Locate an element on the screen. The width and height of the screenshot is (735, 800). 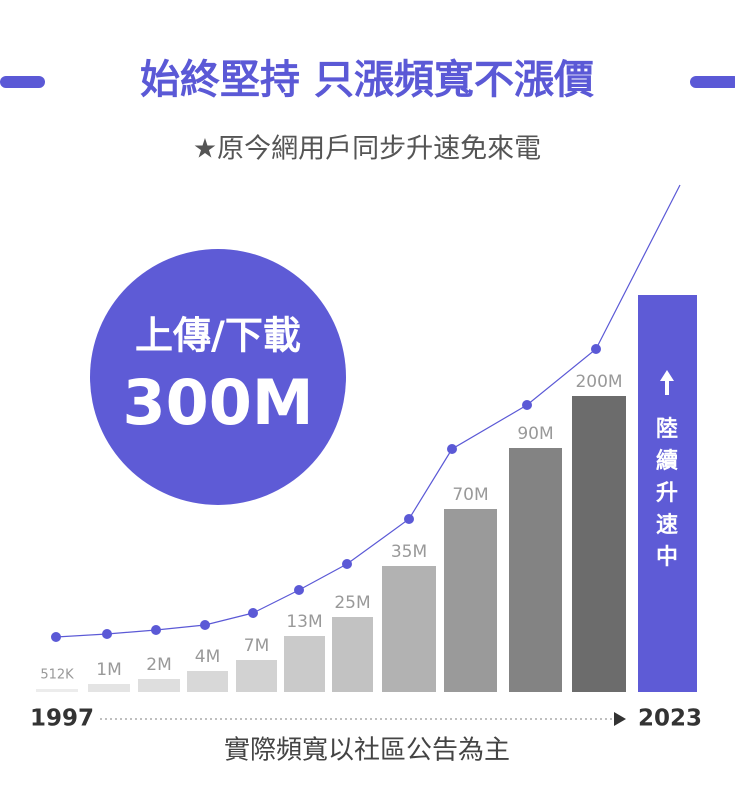
badge-speed: 300M is located at coordinates (217, 402).